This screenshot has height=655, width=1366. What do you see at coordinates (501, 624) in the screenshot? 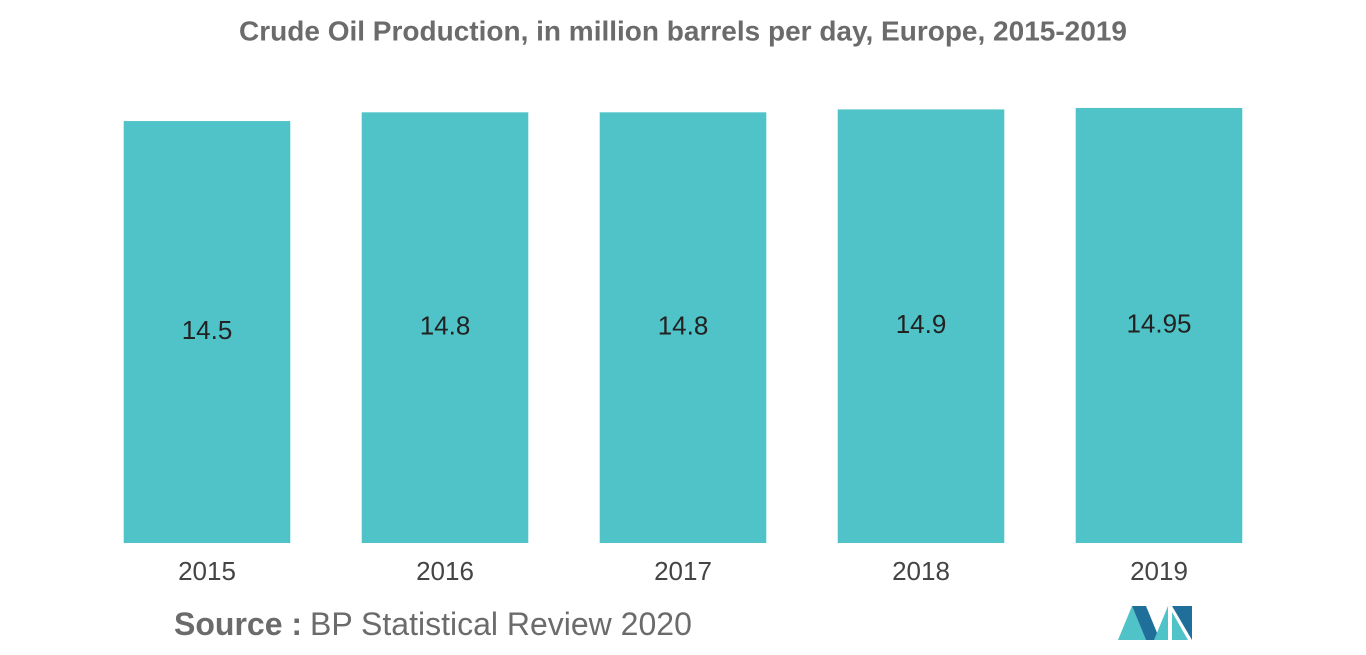
I see `source-text: BP Statistical Review 2020` at bounding box center [501, 624].